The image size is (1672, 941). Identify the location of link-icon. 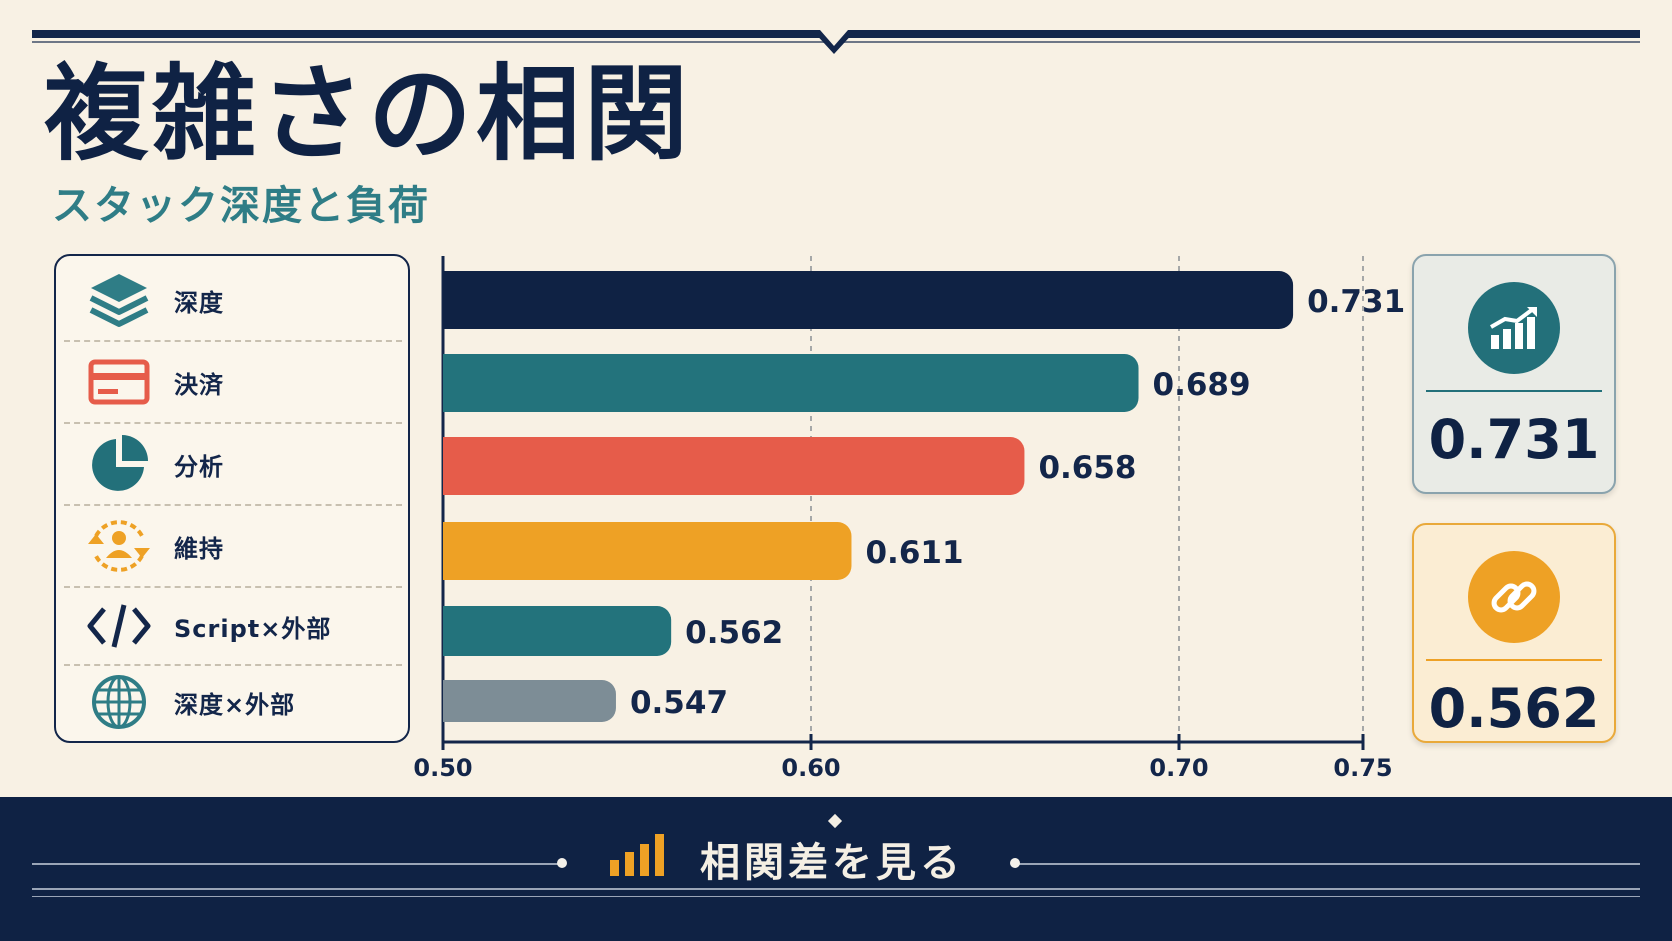
(1514, 597).